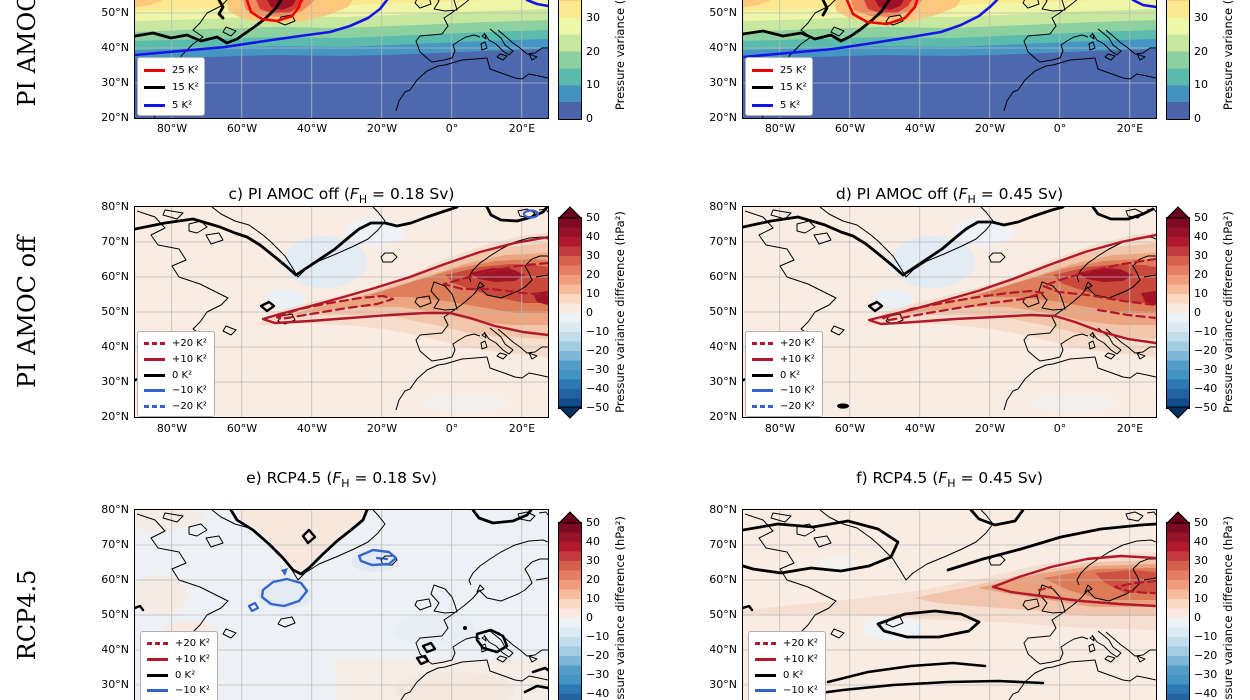 This screenshot has width=1250, height=700. I want to click on legend-label: 0 K², so click(185, 675).